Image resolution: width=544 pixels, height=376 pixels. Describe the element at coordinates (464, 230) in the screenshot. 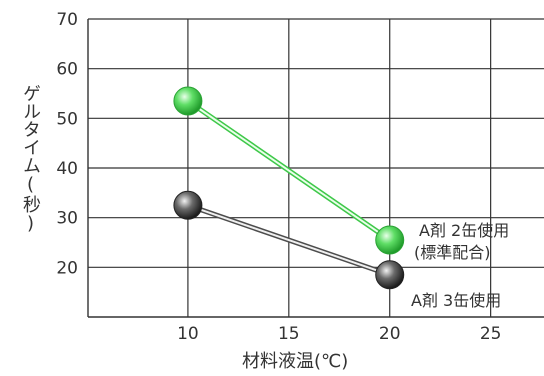

I see `series-label-2can: A剤 2缶使用` at that location.